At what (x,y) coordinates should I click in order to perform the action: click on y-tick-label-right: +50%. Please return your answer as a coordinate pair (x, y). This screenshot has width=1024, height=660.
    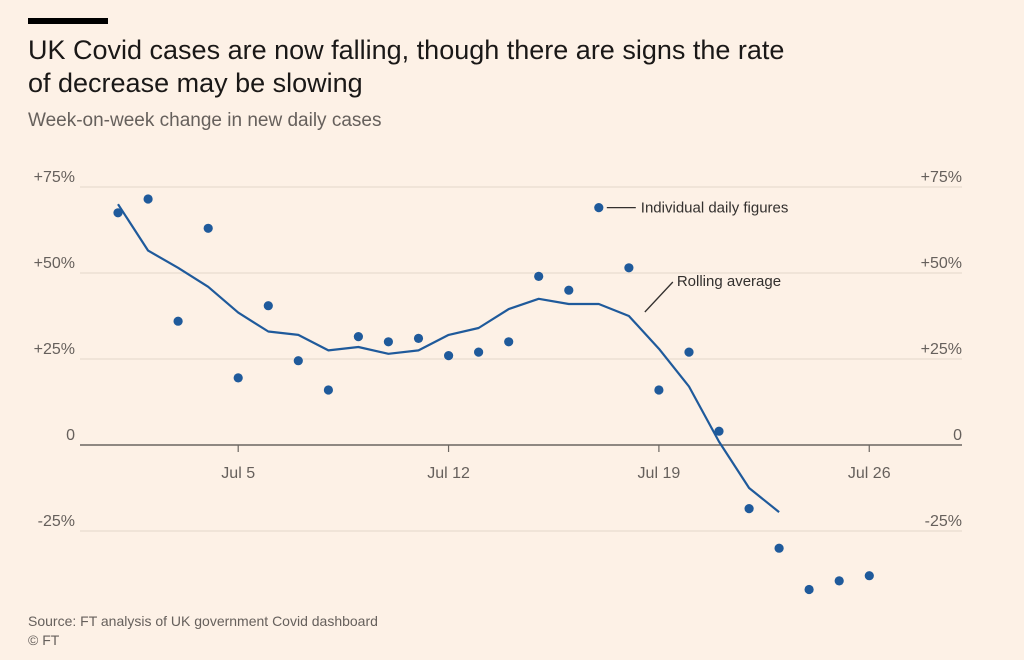
    Looking at the image, I should click on (941, 263).